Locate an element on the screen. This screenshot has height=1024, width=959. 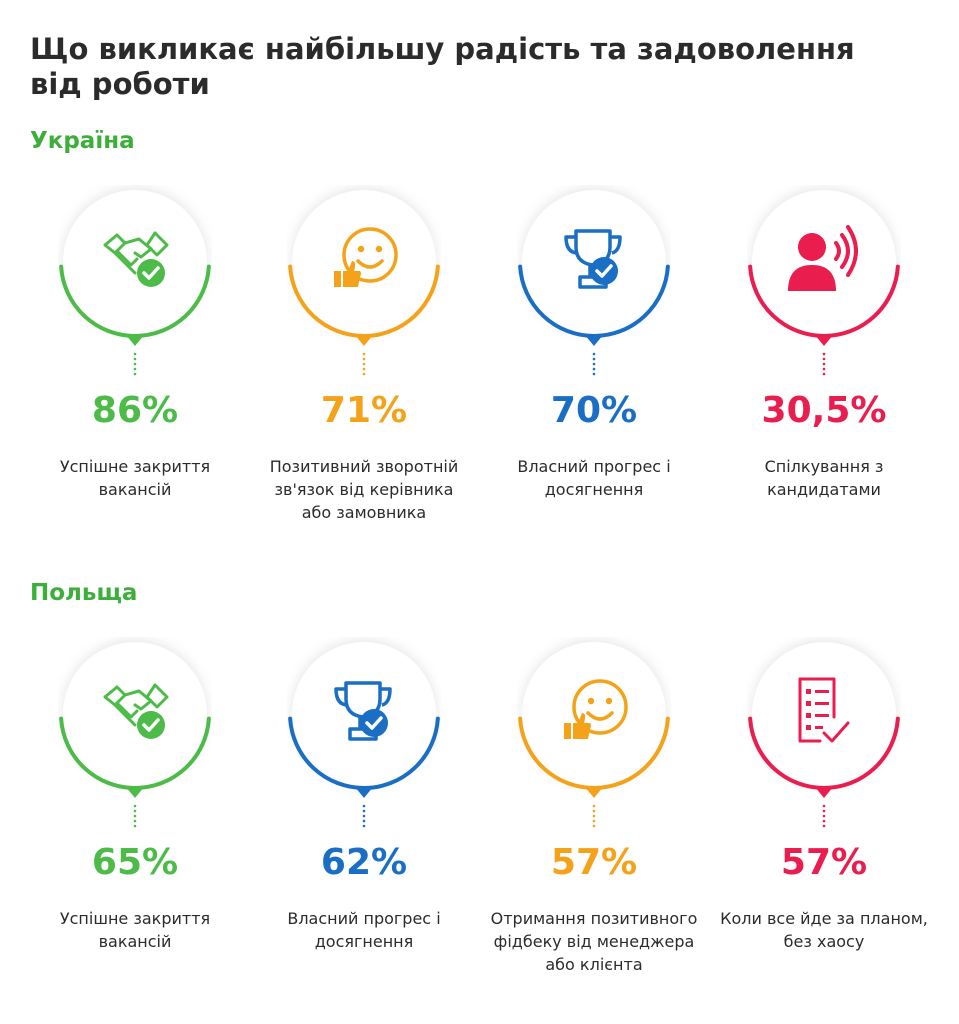
stat-card: 70% Власний прогрес і досягнення is located at coordinates (594, 395).